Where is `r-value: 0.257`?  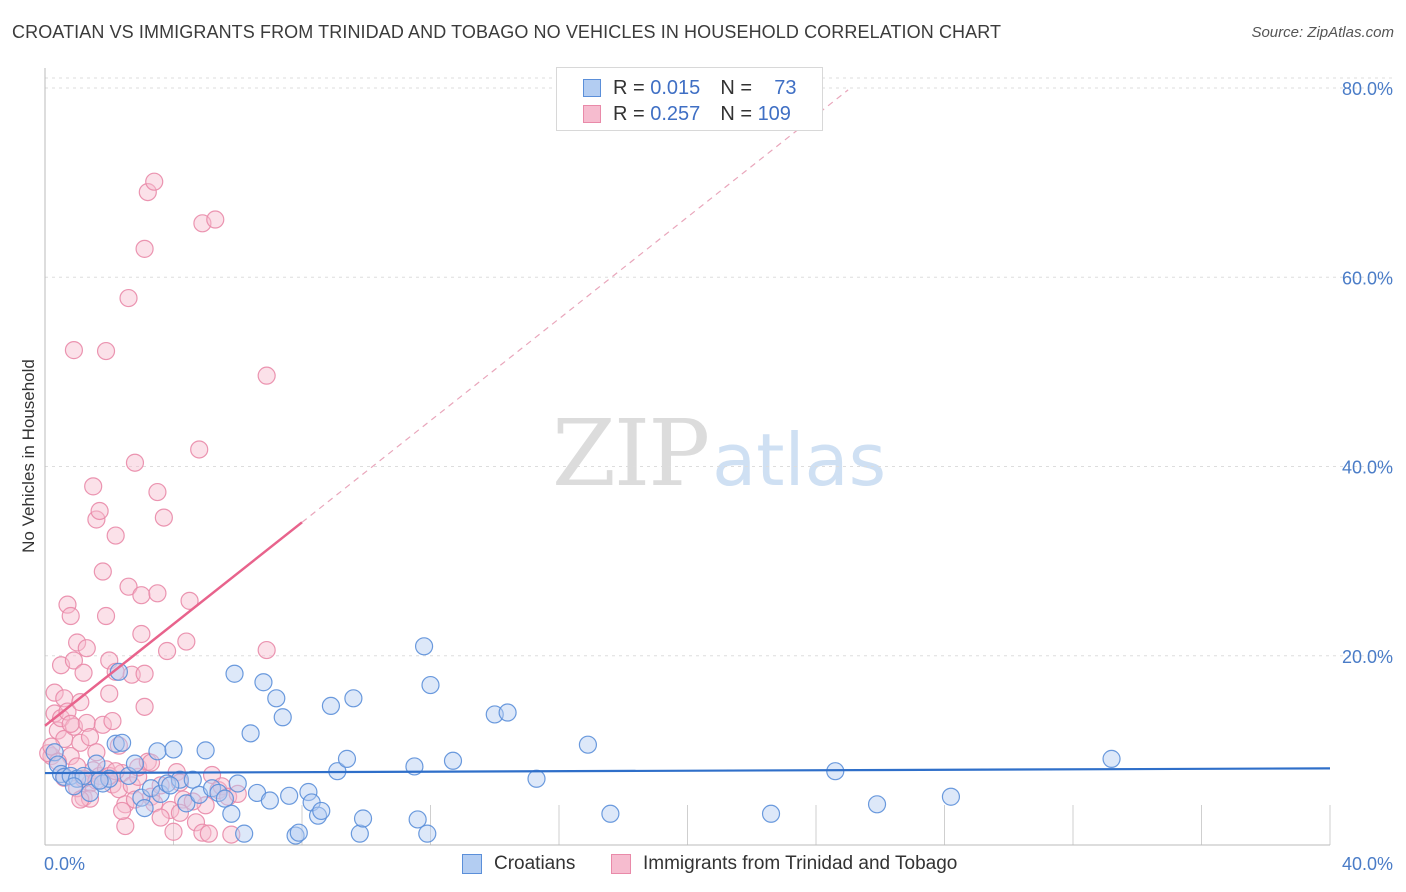 r-value: 0.257 is located at coordinates (675, 113).